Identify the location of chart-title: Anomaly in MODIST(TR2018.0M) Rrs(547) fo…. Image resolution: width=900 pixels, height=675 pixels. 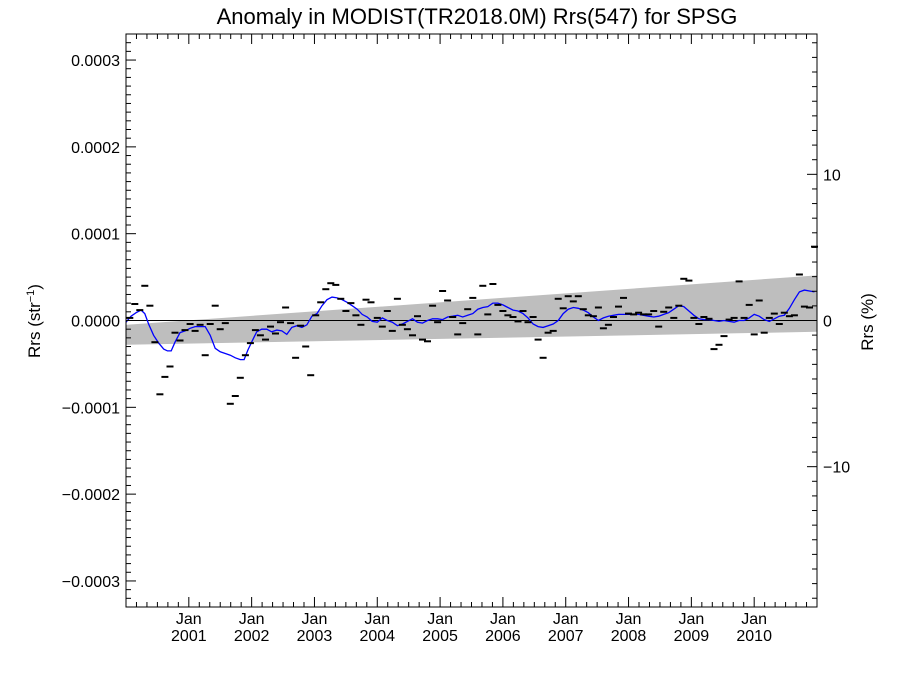
(477, 16).